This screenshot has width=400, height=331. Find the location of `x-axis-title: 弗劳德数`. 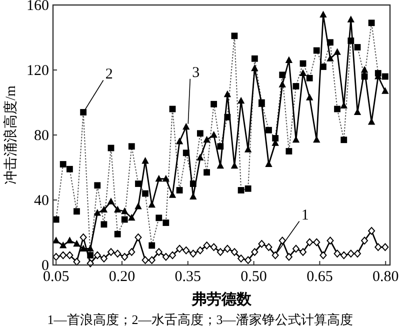

x-axis-title: 弗劳德数 is located at coordinates (221, 299).